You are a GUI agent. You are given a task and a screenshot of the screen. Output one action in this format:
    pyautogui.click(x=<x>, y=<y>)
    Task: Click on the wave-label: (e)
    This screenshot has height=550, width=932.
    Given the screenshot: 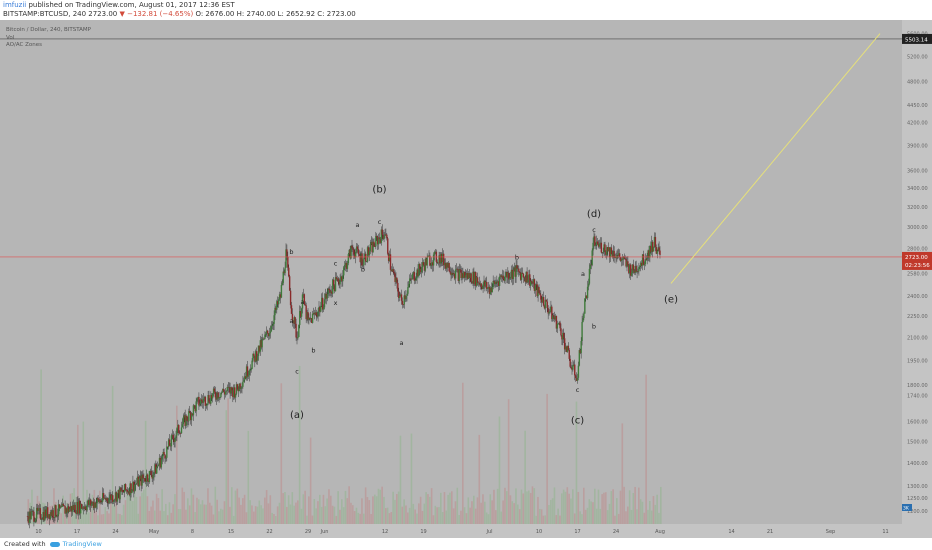 What is the action you would take?
    pyautogui.click(x=671, y=300)
    